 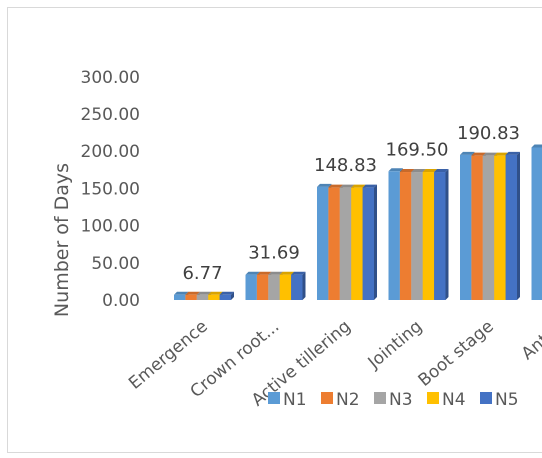 I want to click on legend-item-n3: N3, so click(x=393, y=400).